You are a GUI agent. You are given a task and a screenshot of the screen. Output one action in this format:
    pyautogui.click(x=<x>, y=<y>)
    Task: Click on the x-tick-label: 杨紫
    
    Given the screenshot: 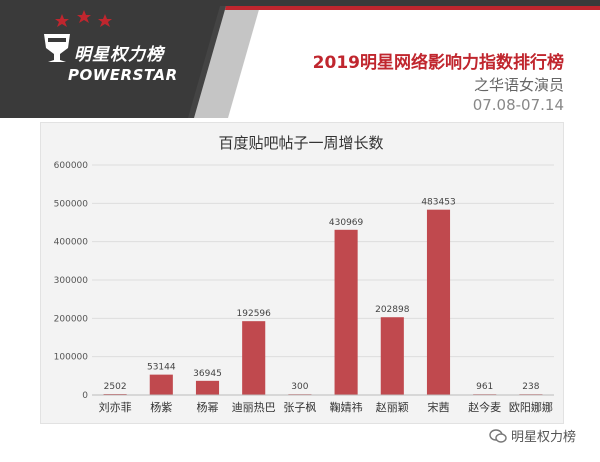 What is the action you would take?
    pyautogui.click(x=161, y=407)
    